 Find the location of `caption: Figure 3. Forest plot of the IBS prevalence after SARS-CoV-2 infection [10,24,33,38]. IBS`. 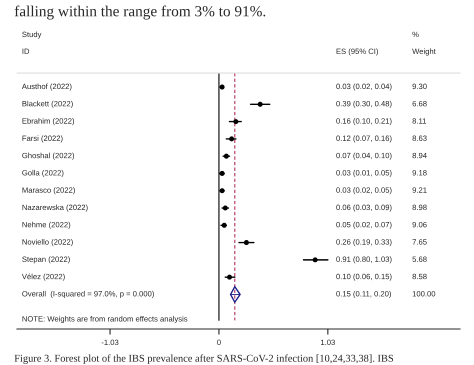

caption: Figure 3. Forest plot of the IBS prevalence after SARS-CoV-2 infection [10,24,33,38]. IBS is located at coordinates (204, 359).